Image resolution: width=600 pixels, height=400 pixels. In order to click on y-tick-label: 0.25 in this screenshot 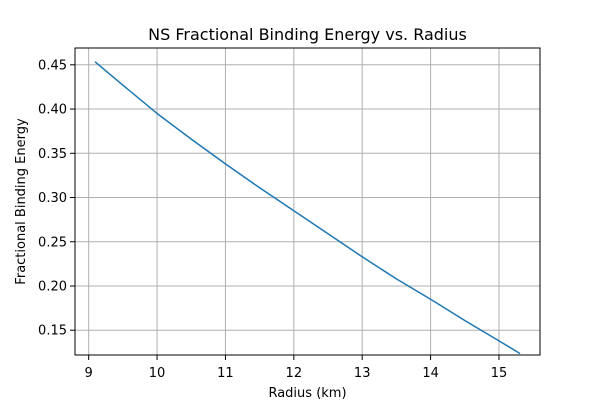, I will do `click(52, 242)`.